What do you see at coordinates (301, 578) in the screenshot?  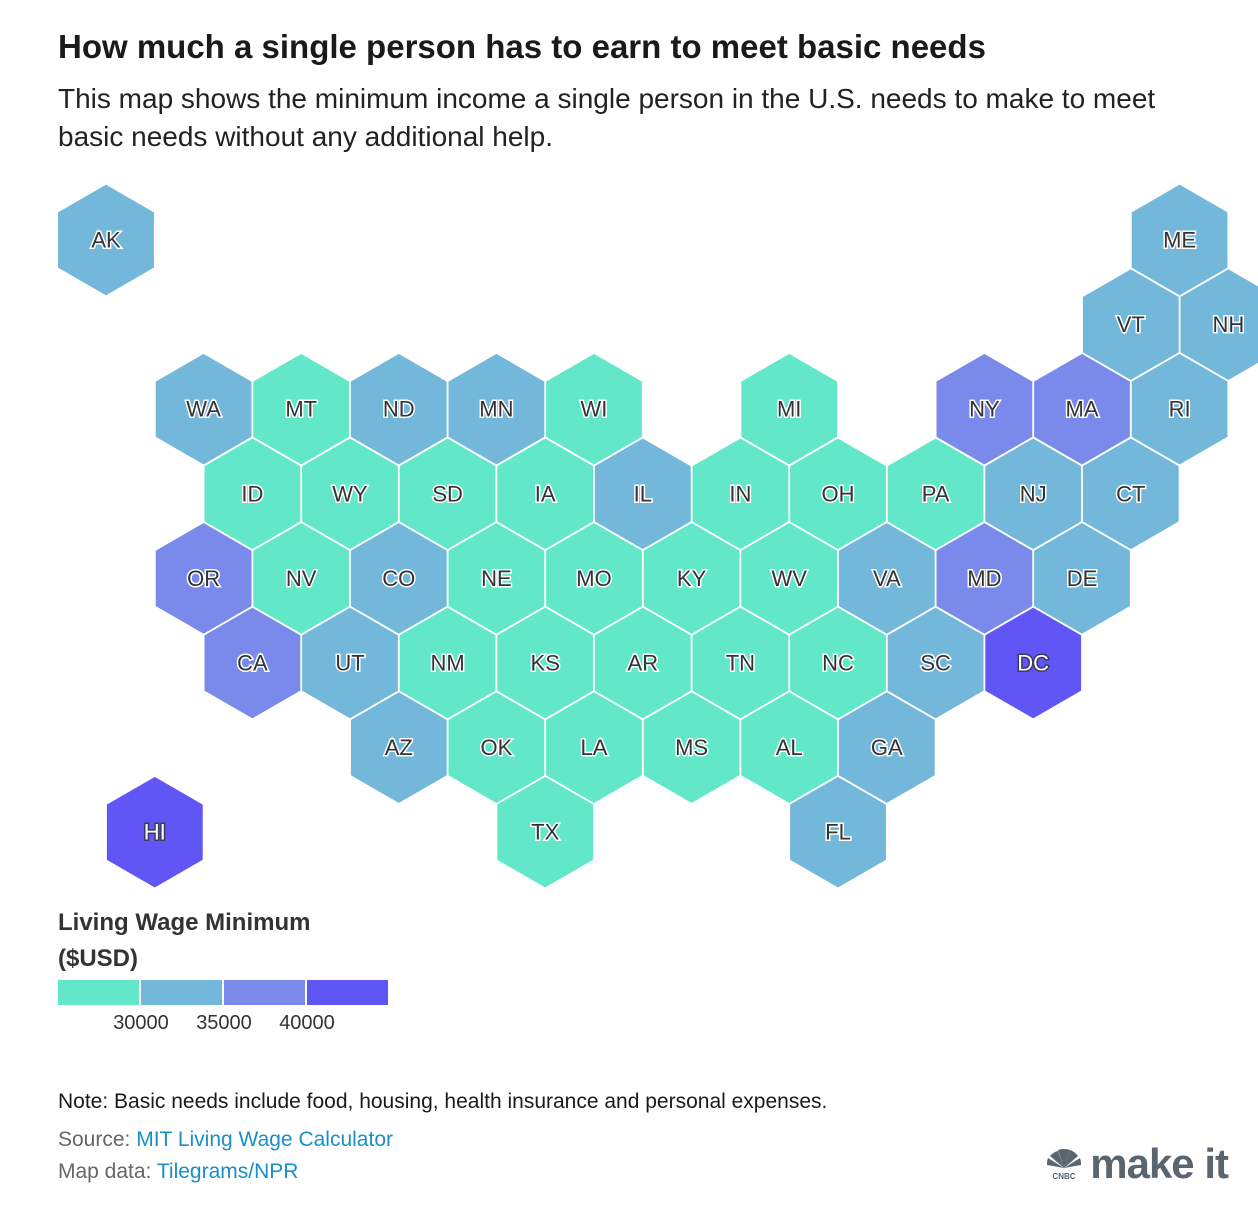 I see `state-tile-nv: NV` at bounding box center [301, 578].